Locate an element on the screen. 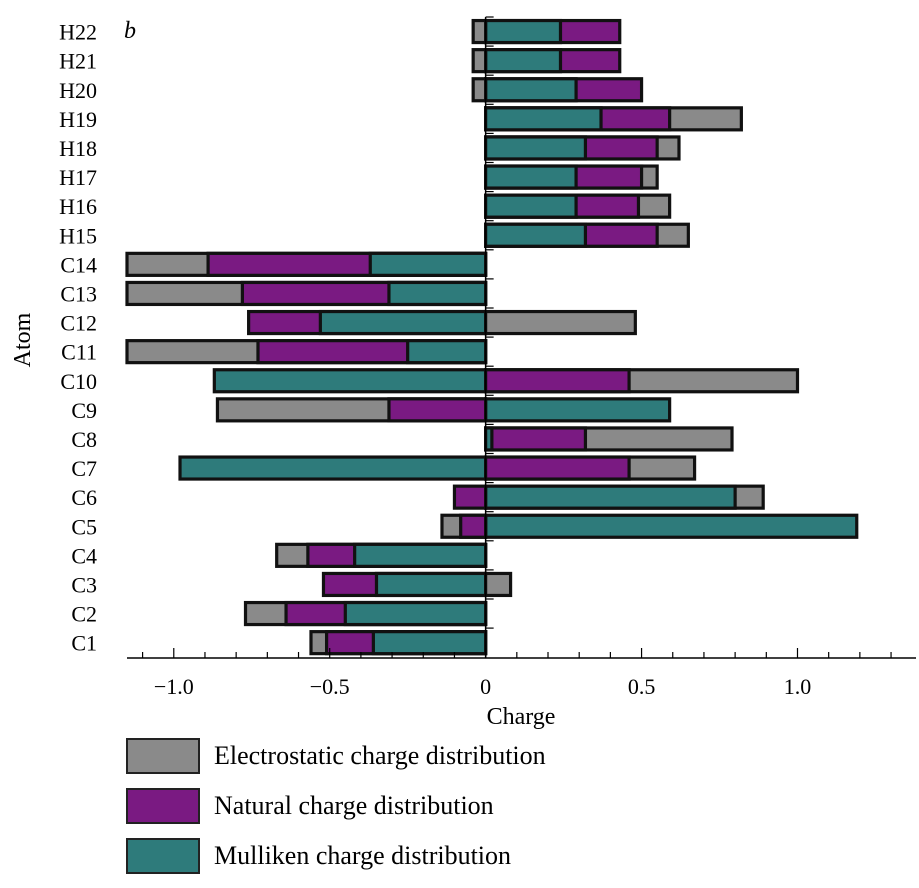  panel-label: b is located at coordinates (130, 31).